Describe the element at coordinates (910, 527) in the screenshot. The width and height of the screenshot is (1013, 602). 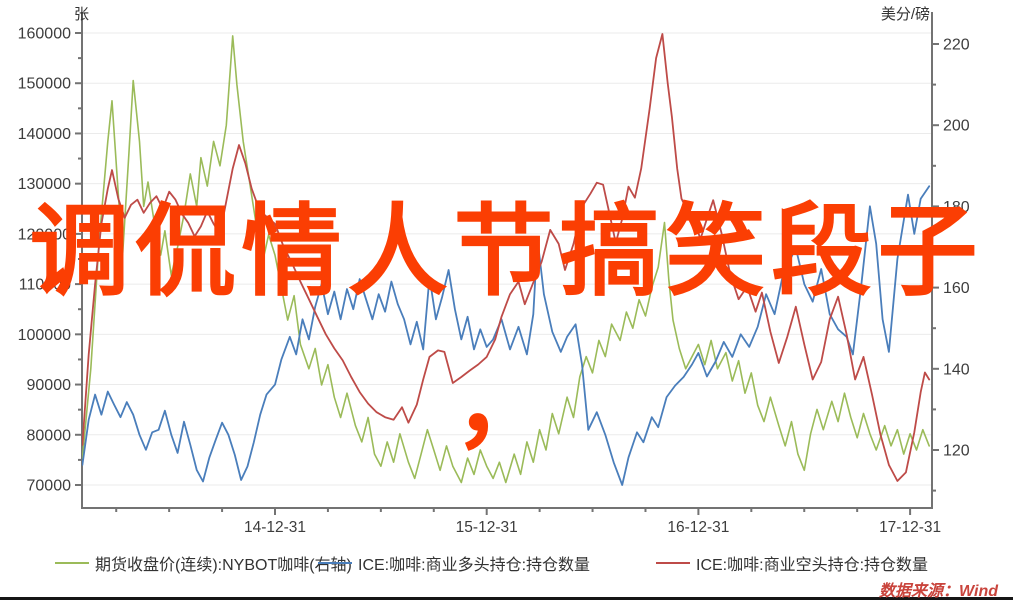
I see `svg-text: 17-12-31` at that location.